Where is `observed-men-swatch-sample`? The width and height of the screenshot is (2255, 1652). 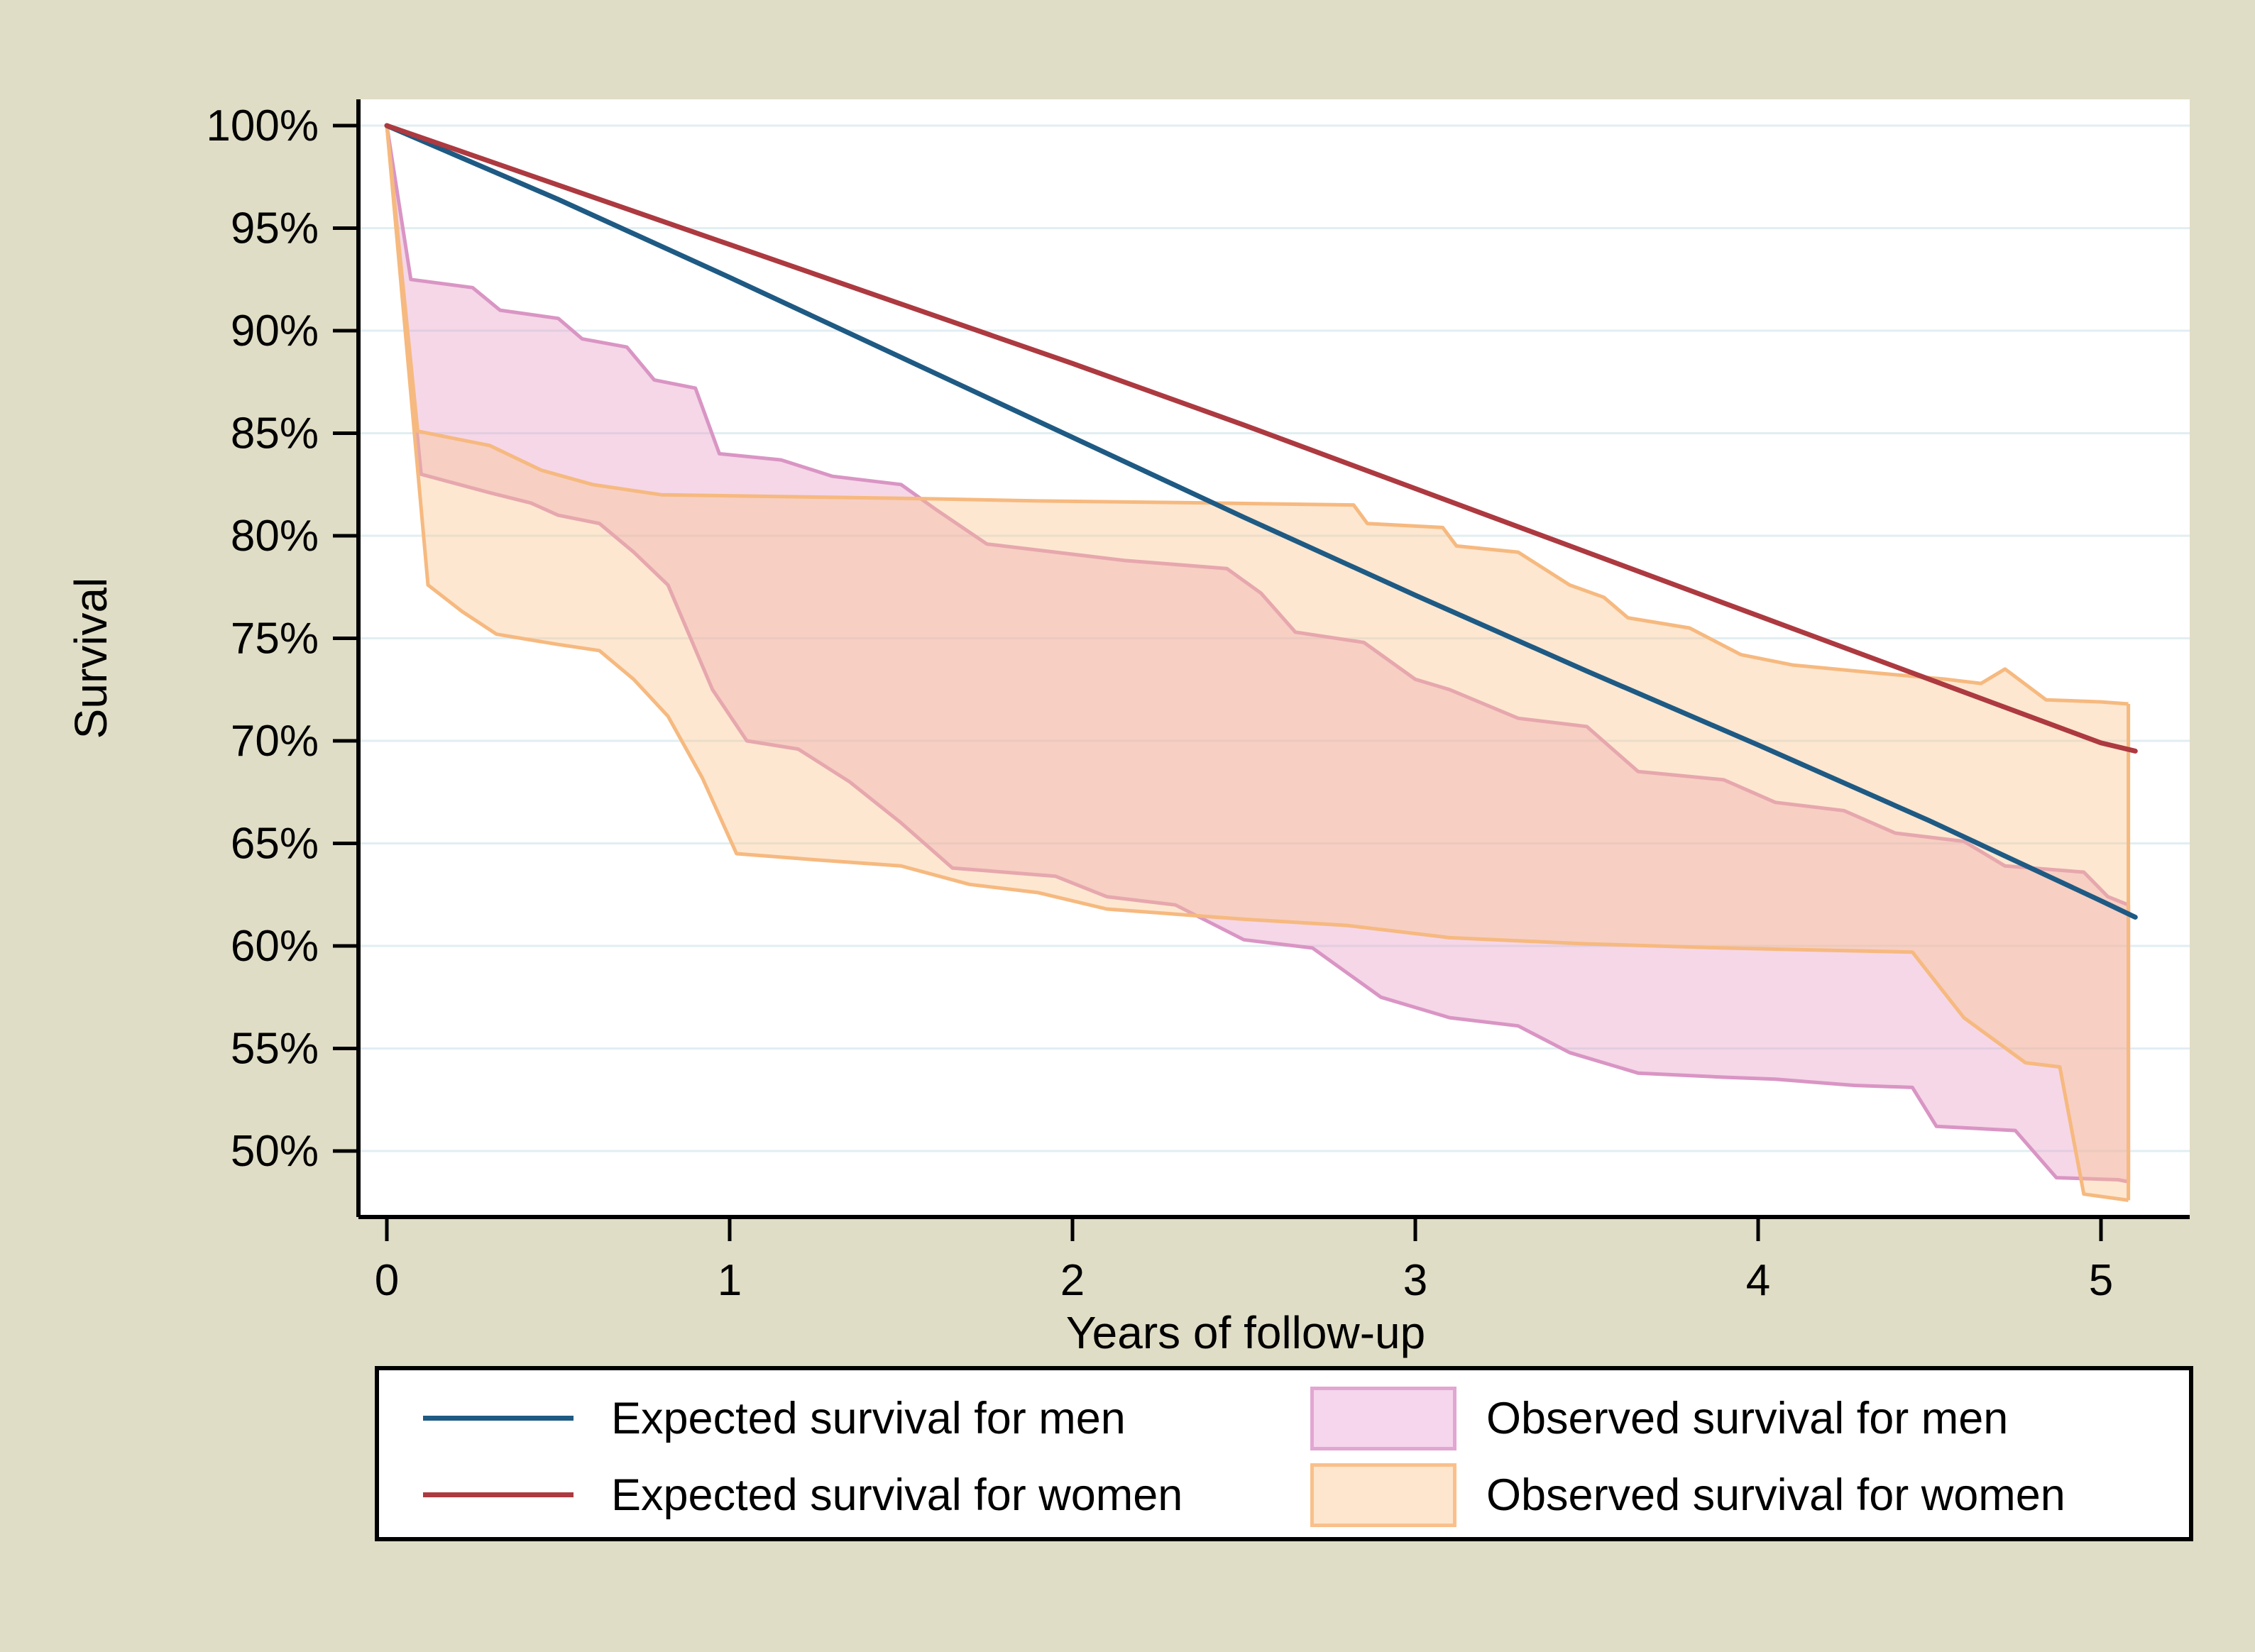
observed-men-swatch-sample is located at coordinates (1383, 1418).